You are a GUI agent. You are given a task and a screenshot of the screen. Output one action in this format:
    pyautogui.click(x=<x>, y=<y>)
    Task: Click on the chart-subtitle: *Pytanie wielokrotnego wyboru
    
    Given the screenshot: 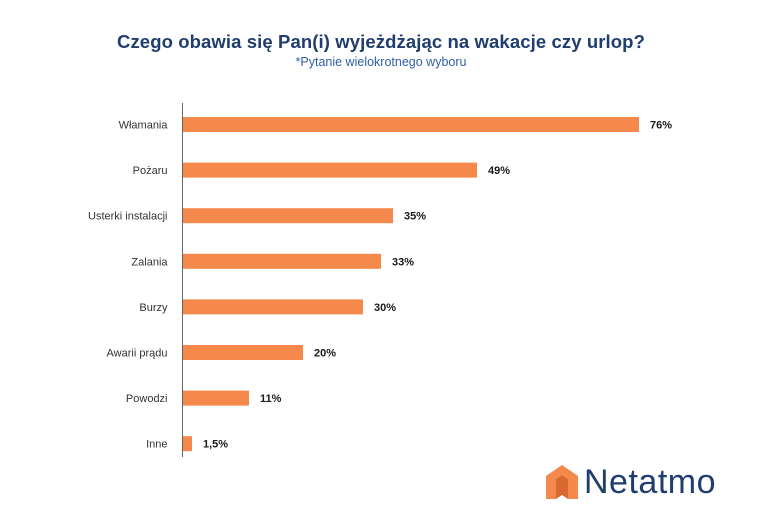 What is the action you would take?
    pyautogui.click(x=381, y=62)
    